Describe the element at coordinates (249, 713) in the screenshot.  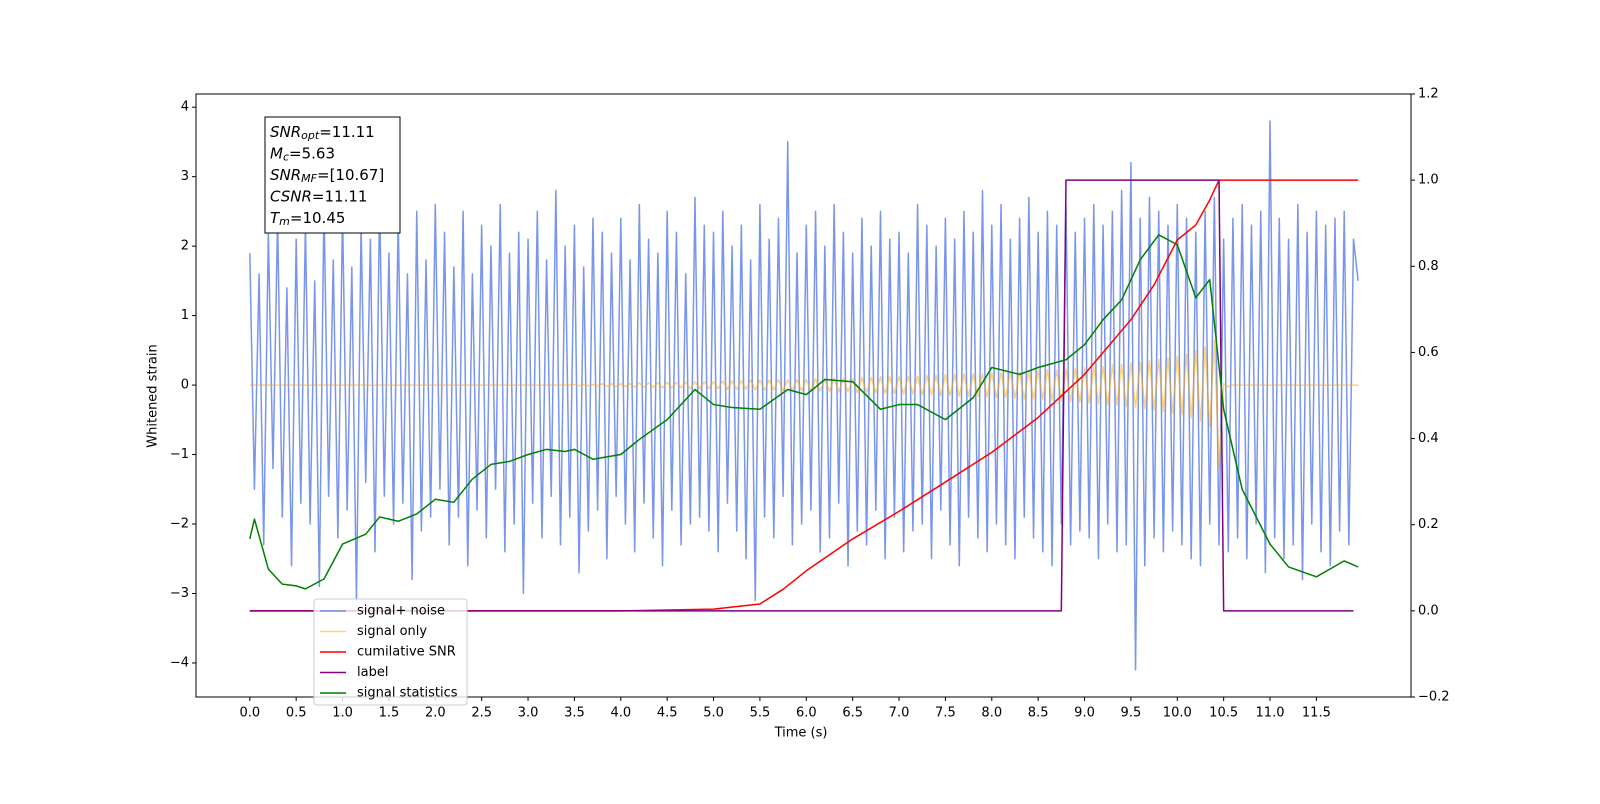
I see `x-tick-label: 0.0` at that location.